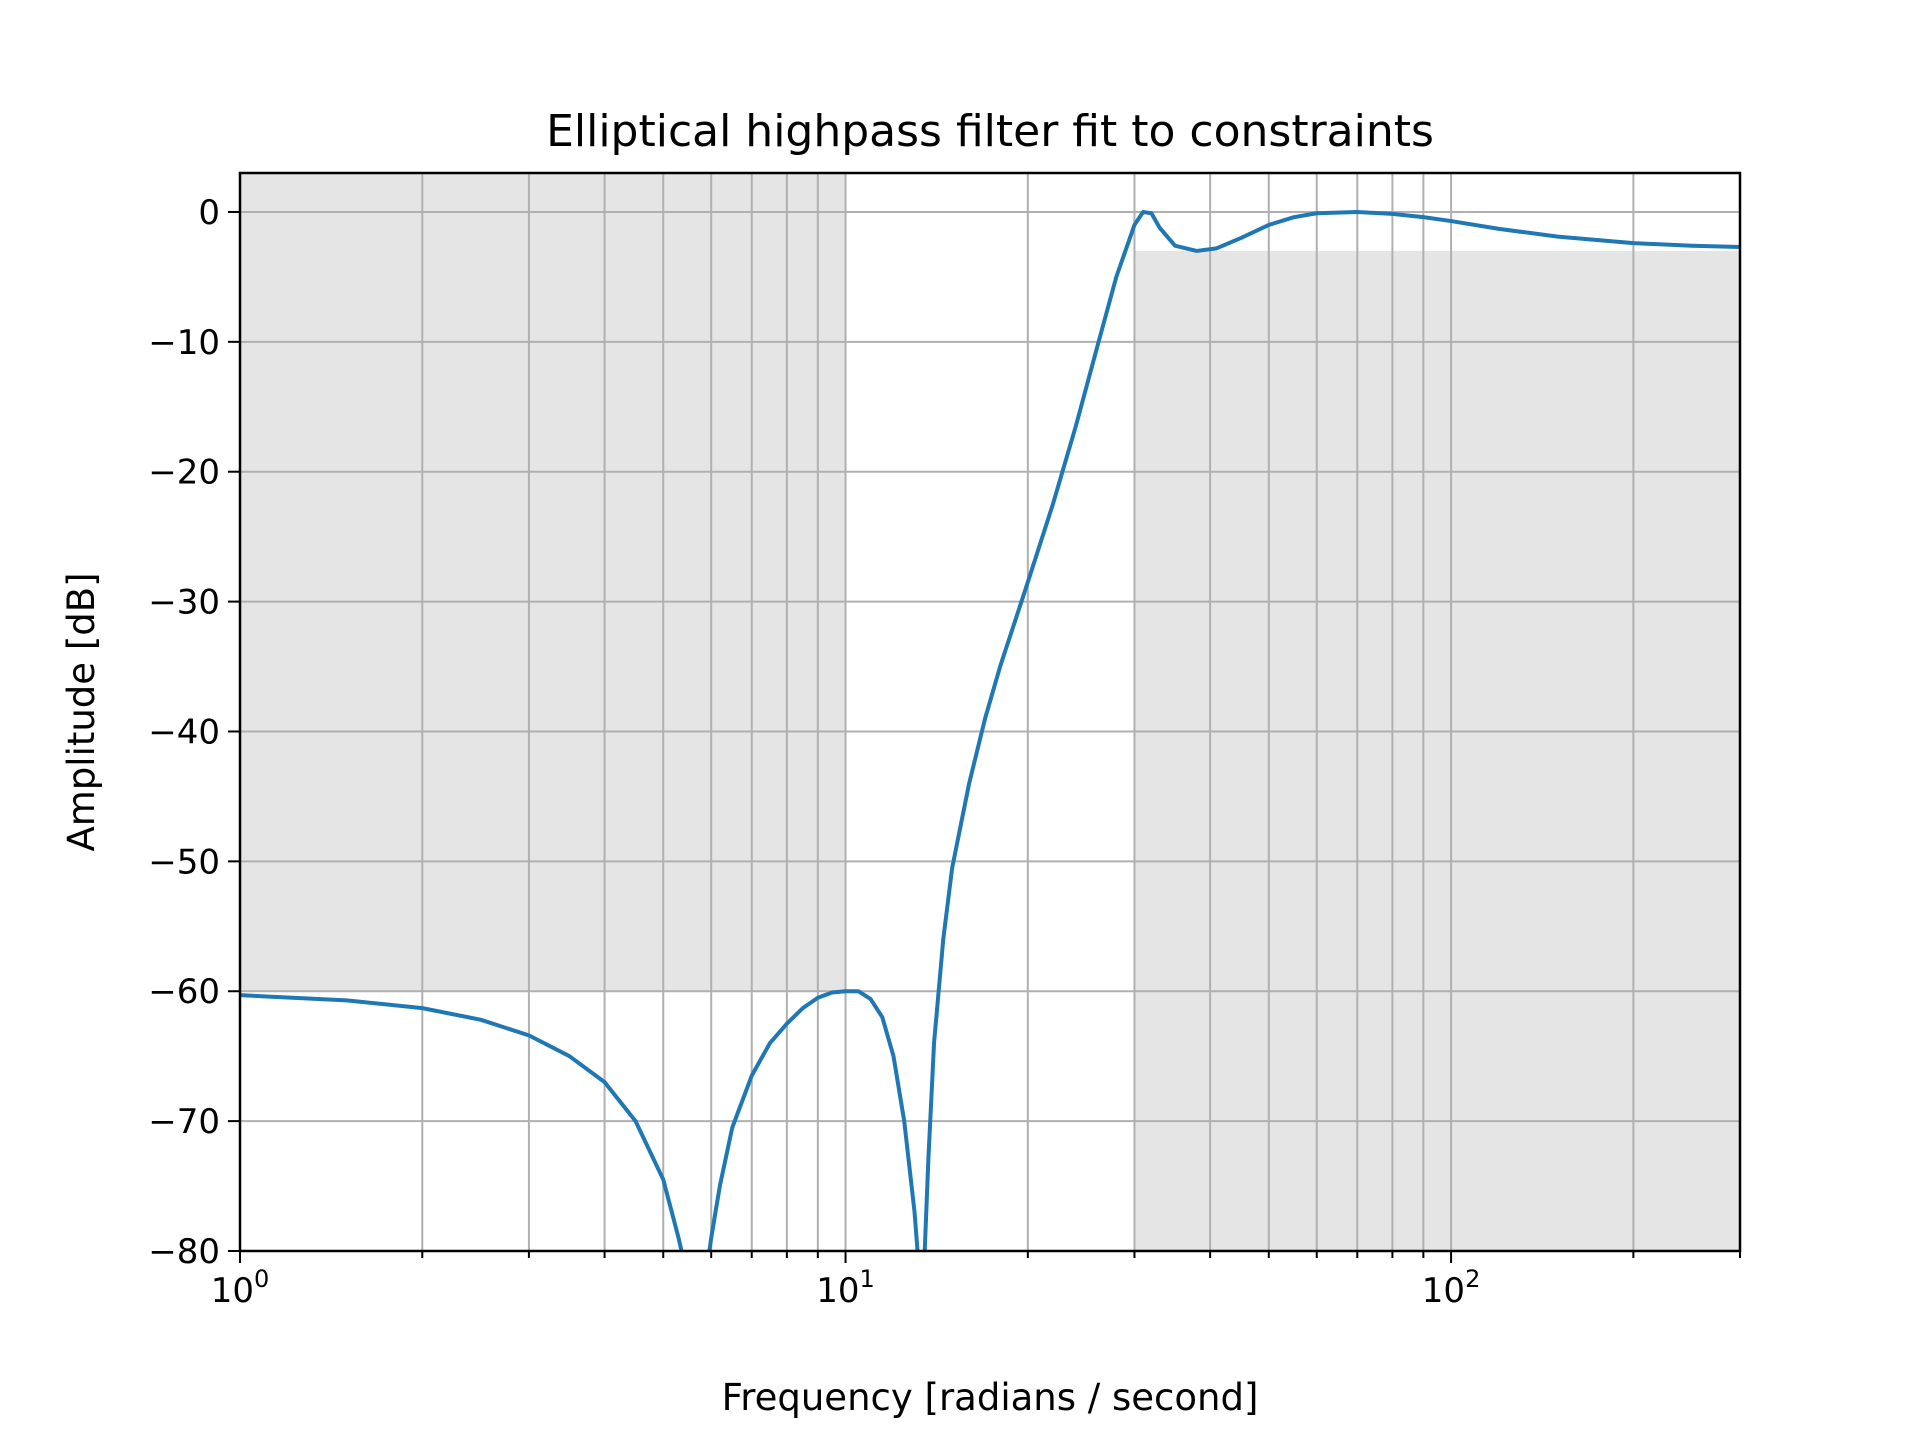  Describe the element at coordinates (184, 992) in the screenshot. I see `y-tick-label: −60` at that location.